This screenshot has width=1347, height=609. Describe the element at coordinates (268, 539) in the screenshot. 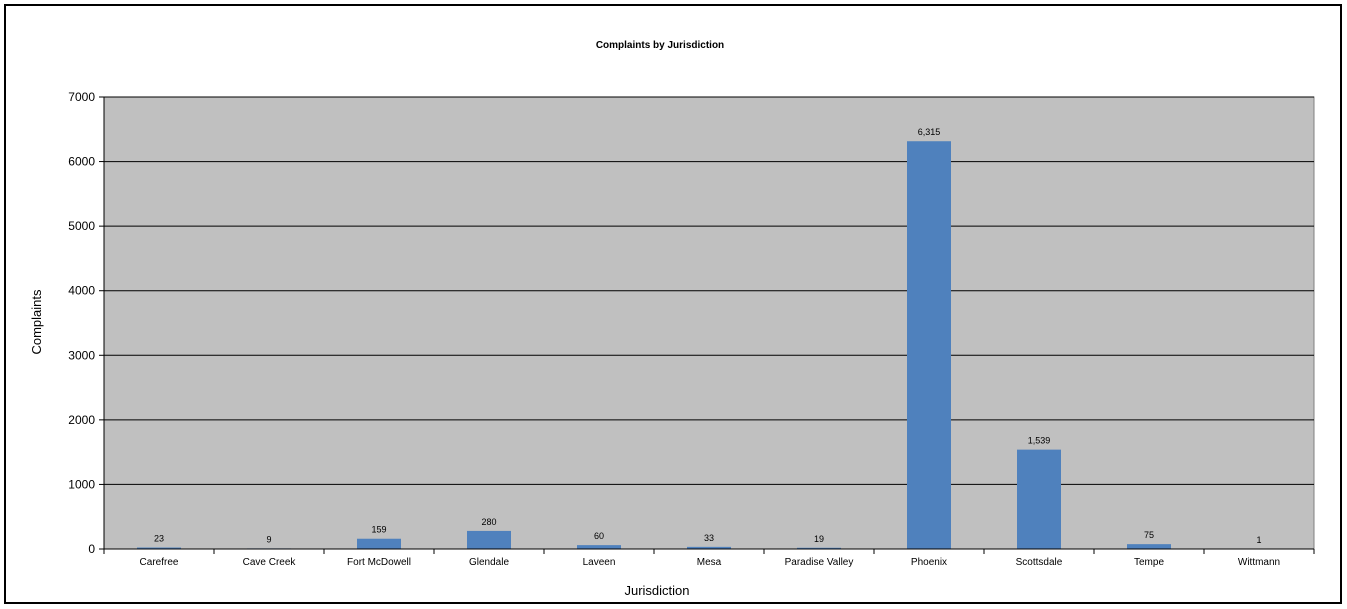

I see `data-label: 9` at that location.